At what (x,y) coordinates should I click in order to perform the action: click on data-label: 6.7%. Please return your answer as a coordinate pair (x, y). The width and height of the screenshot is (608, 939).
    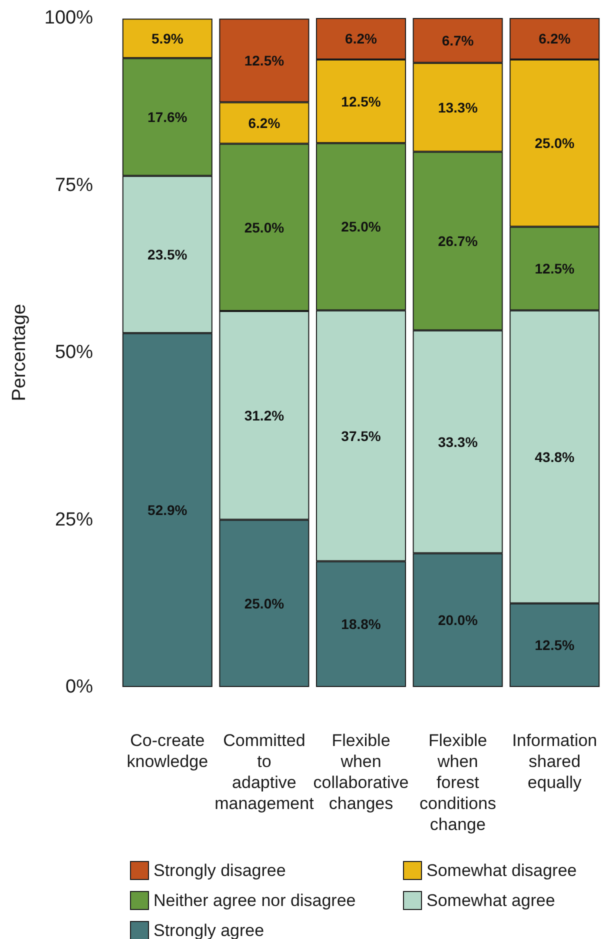
    Looking at the image, I should click on (458, 40).